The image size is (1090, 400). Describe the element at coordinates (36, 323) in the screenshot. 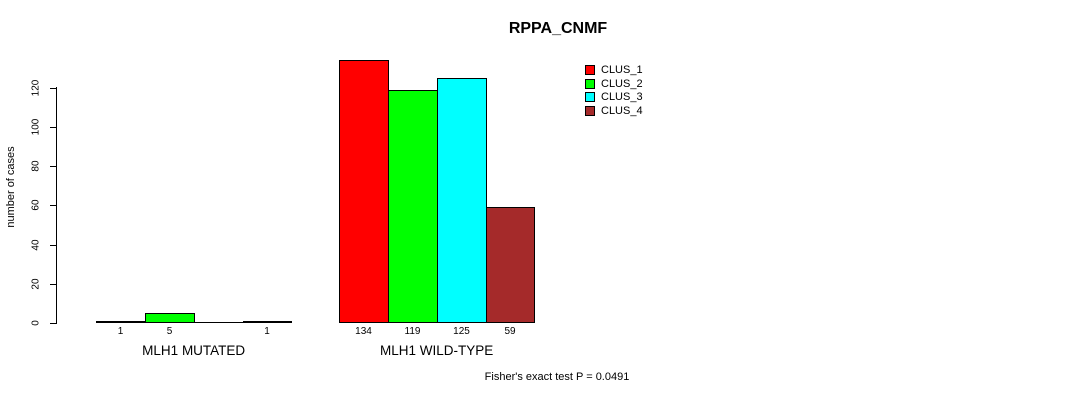

I see `y-axis-tick-label: 0` at that location.